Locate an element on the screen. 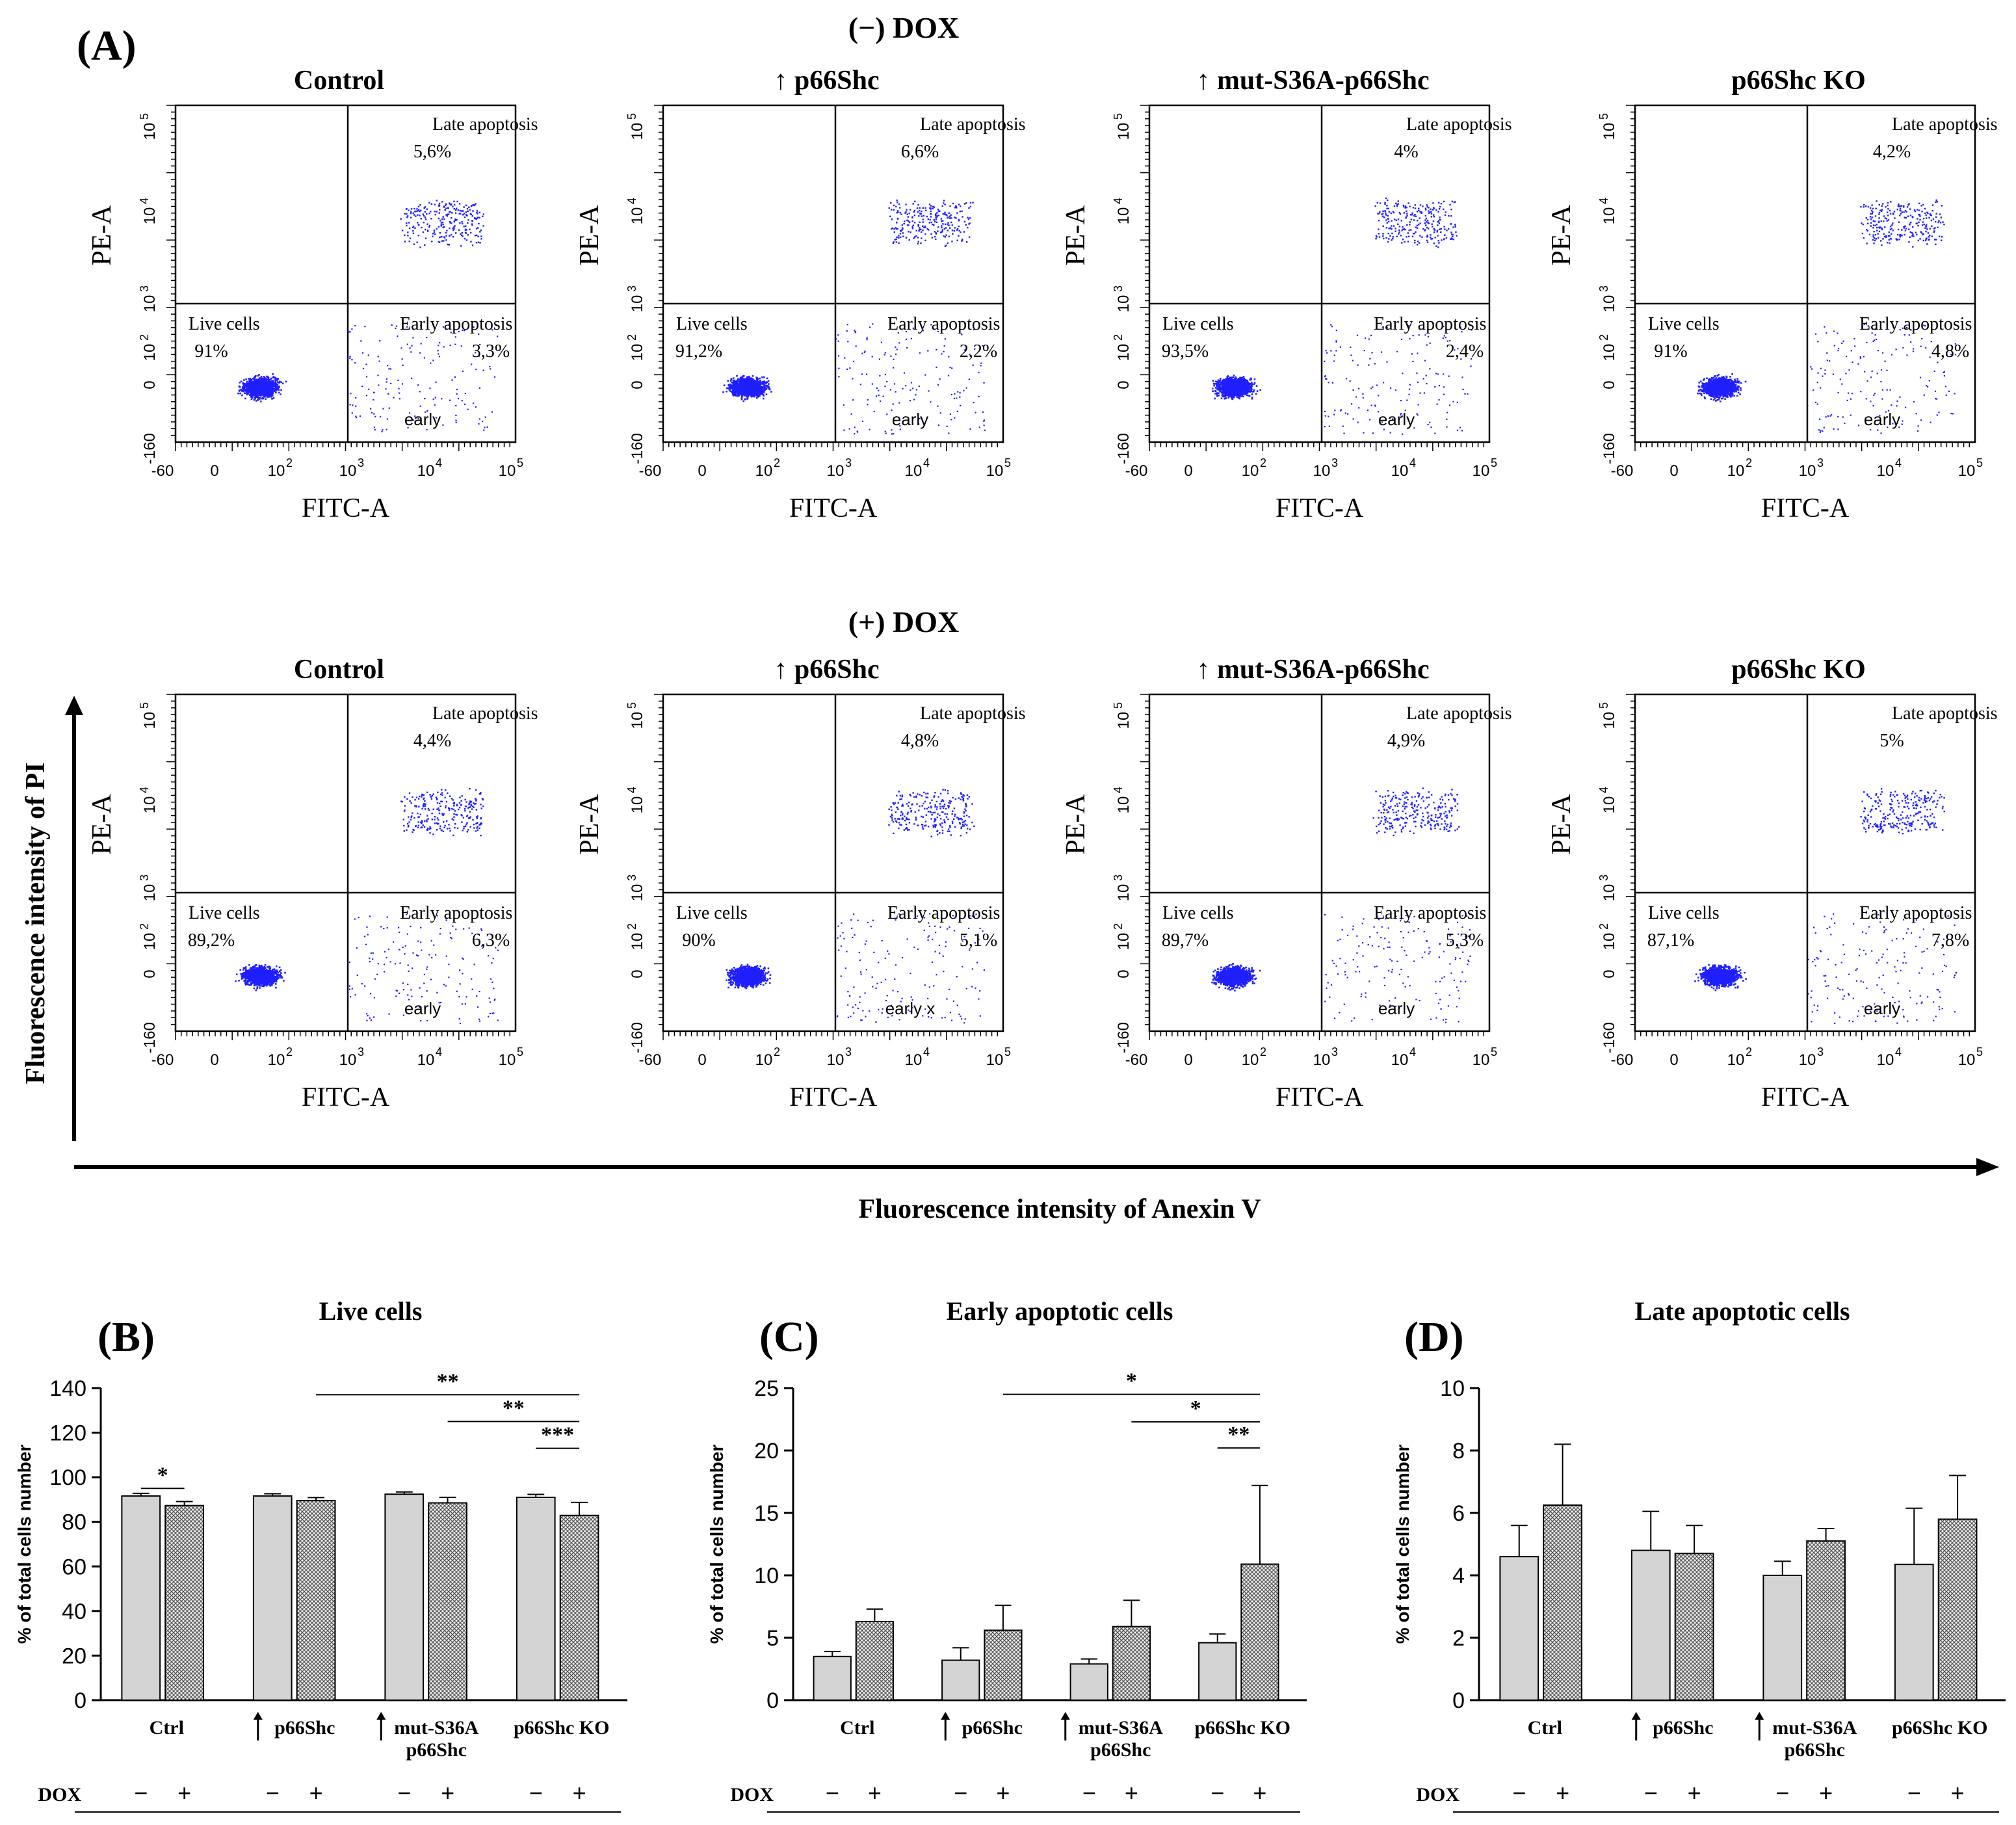 This screenshot has height=1825, width=2016. y-tick-label: -160 is located at coordinates (637, 448).